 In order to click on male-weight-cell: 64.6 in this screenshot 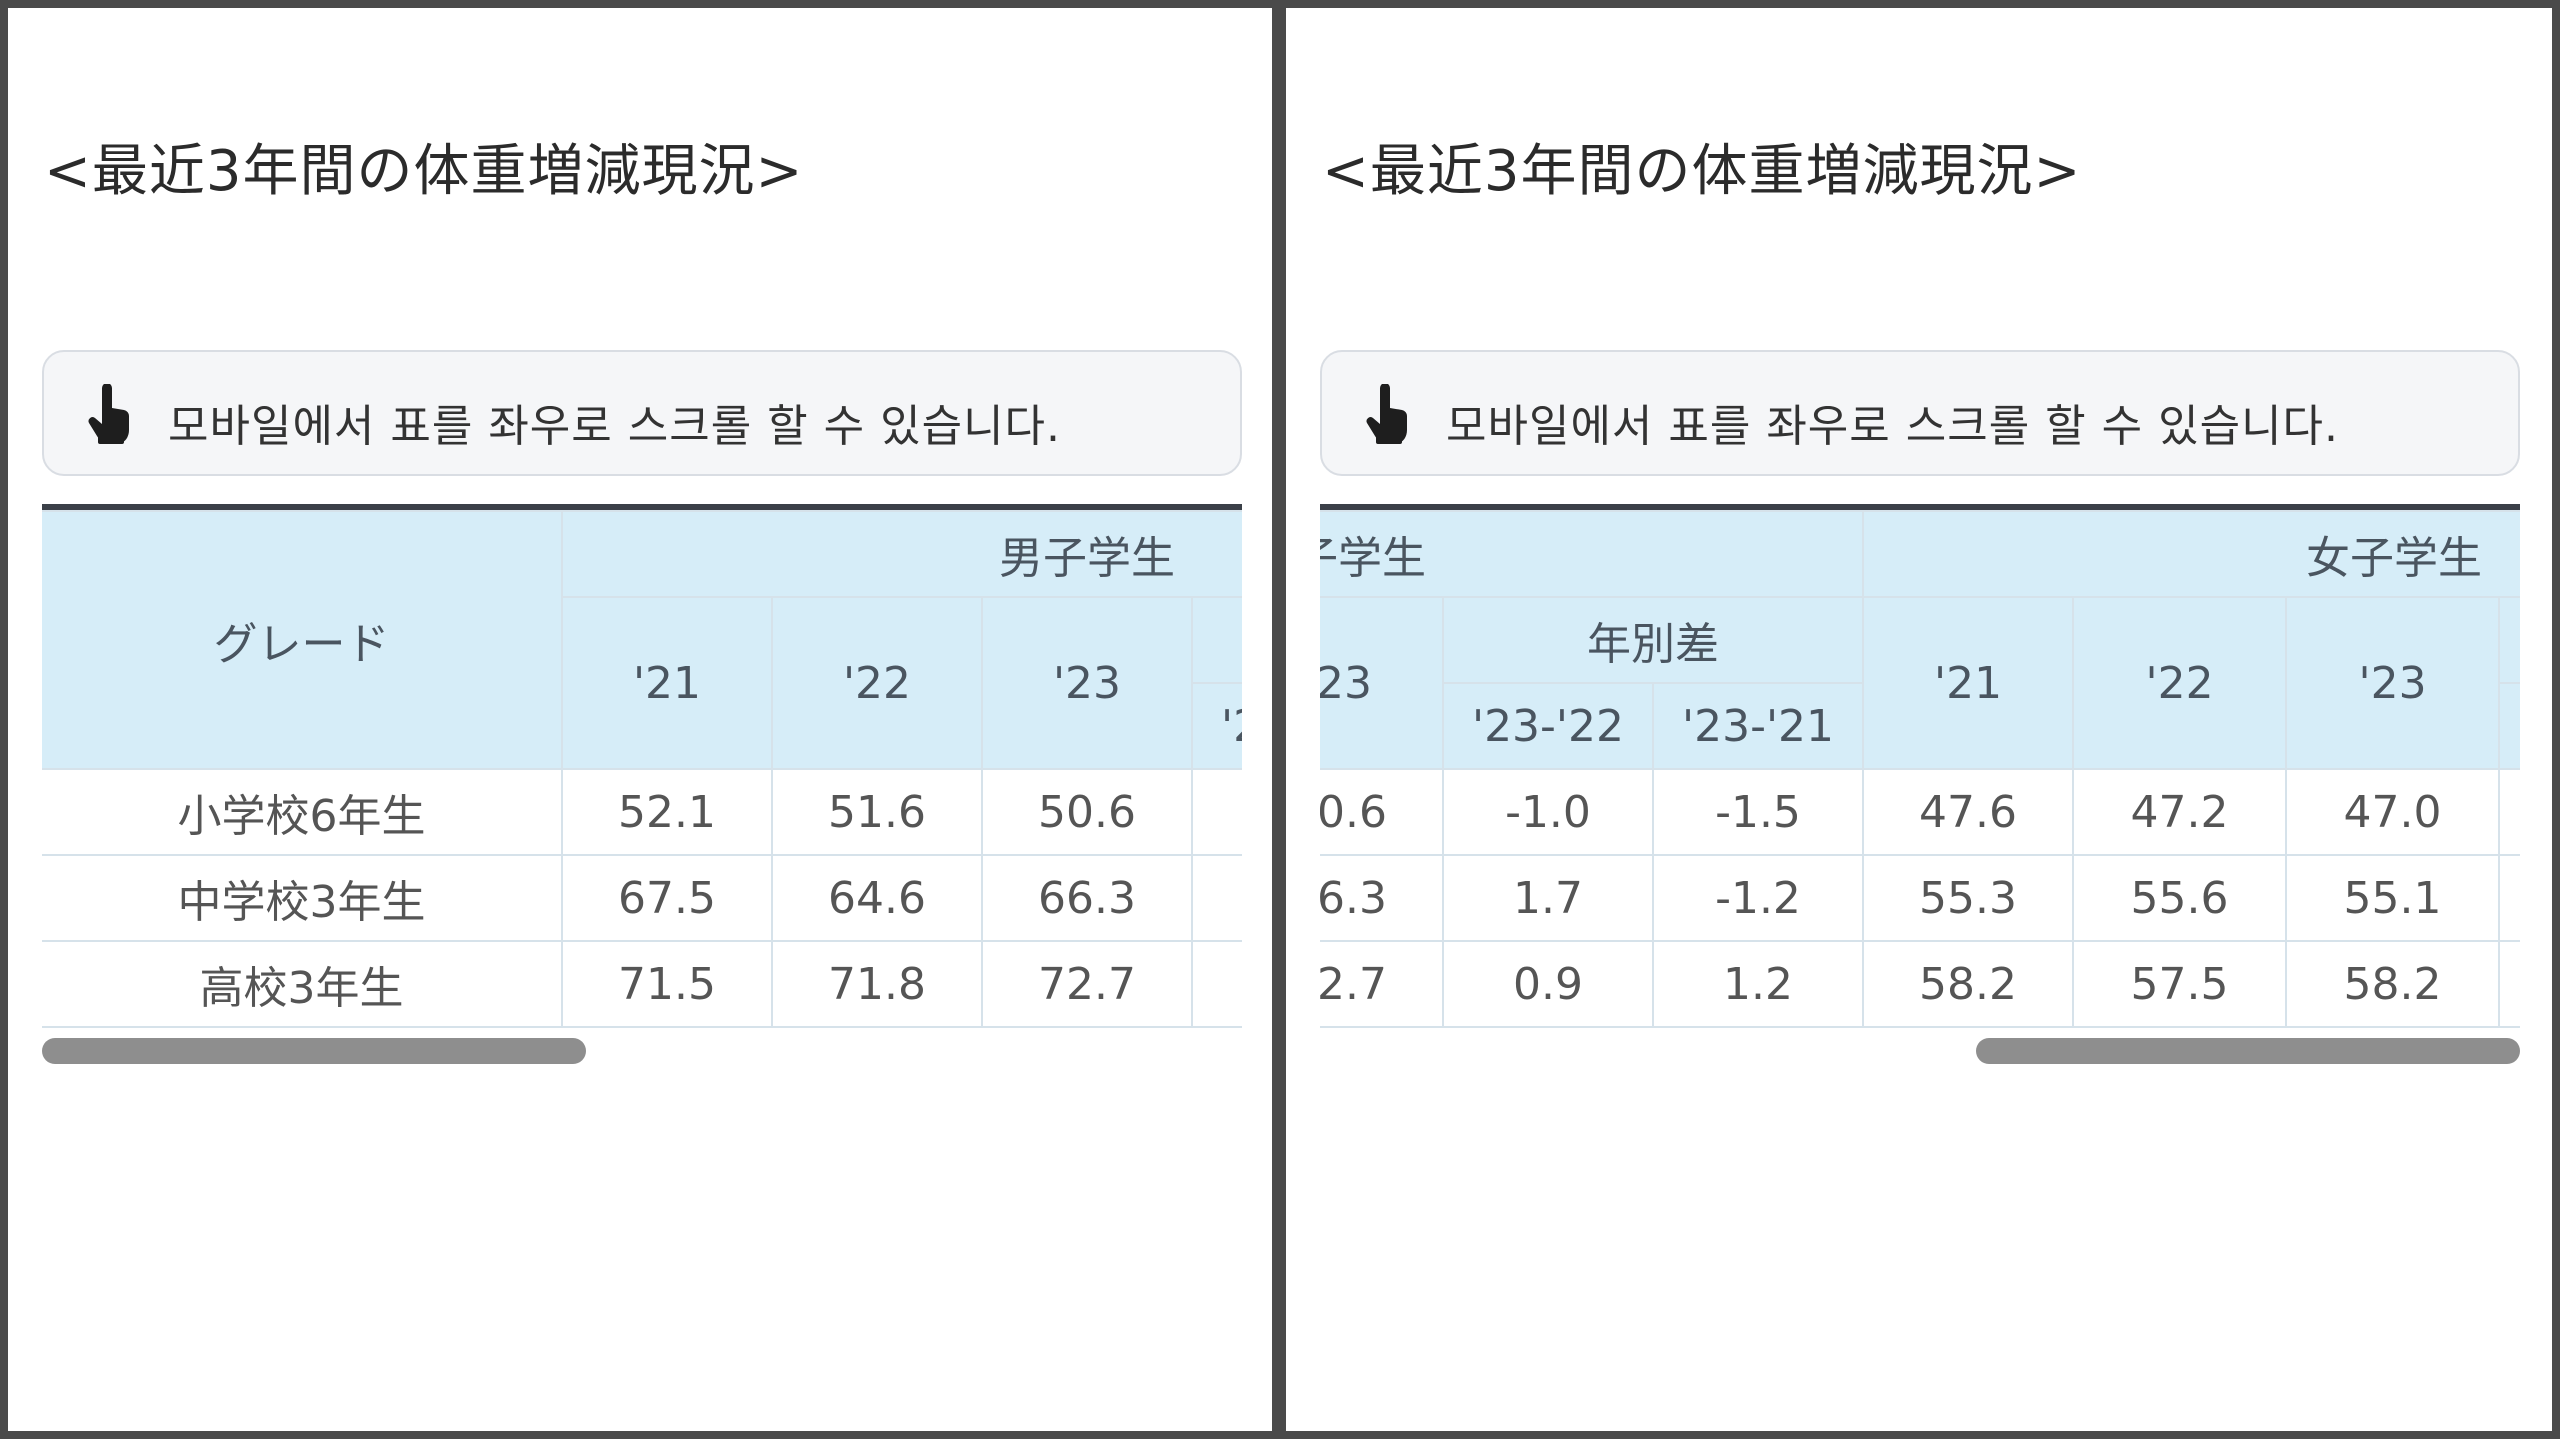, I will do `click(877, 898)`.